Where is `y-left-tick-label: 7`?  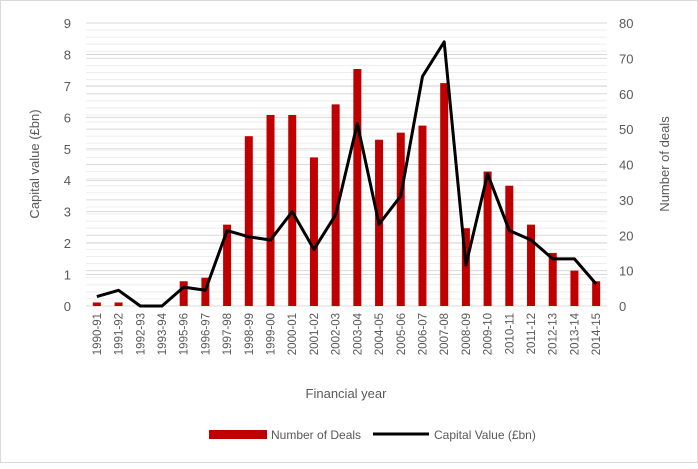 y-left-tick-label: 7 is located at coordinates (67, 86).